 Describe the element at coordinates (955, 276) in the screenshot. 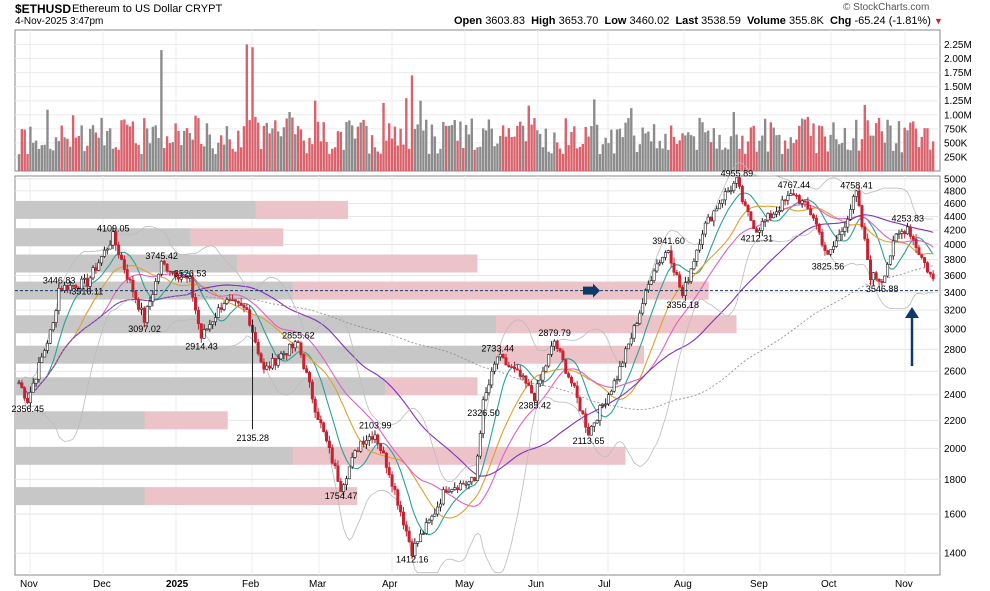

I see `price-tick-label: 3600` at that location.